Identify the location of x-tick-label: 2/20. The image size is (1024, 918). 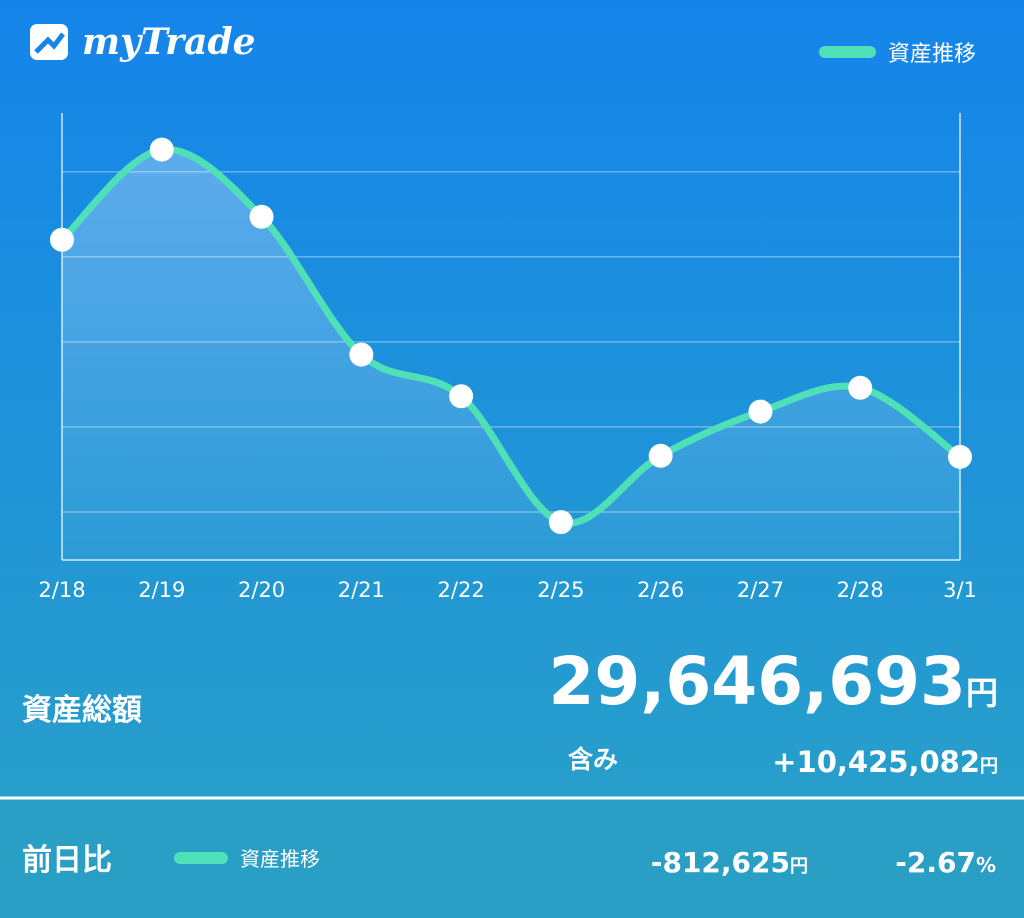
(261, 590).